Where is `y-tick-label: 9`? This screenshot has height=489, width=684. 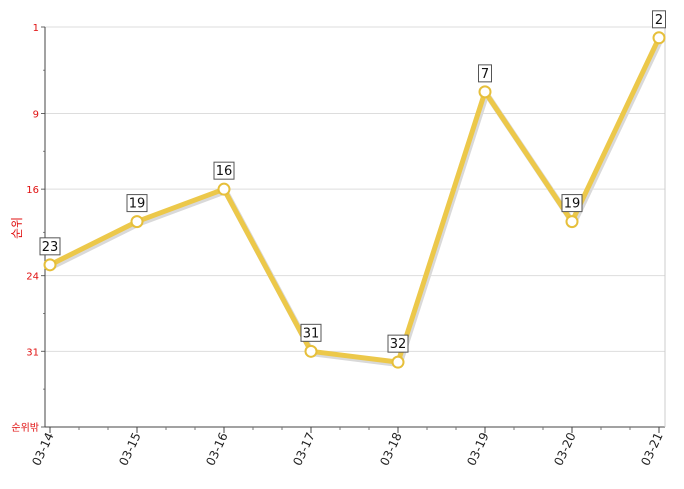 y-tick-label: 9 is located at coordinates (36, 114).